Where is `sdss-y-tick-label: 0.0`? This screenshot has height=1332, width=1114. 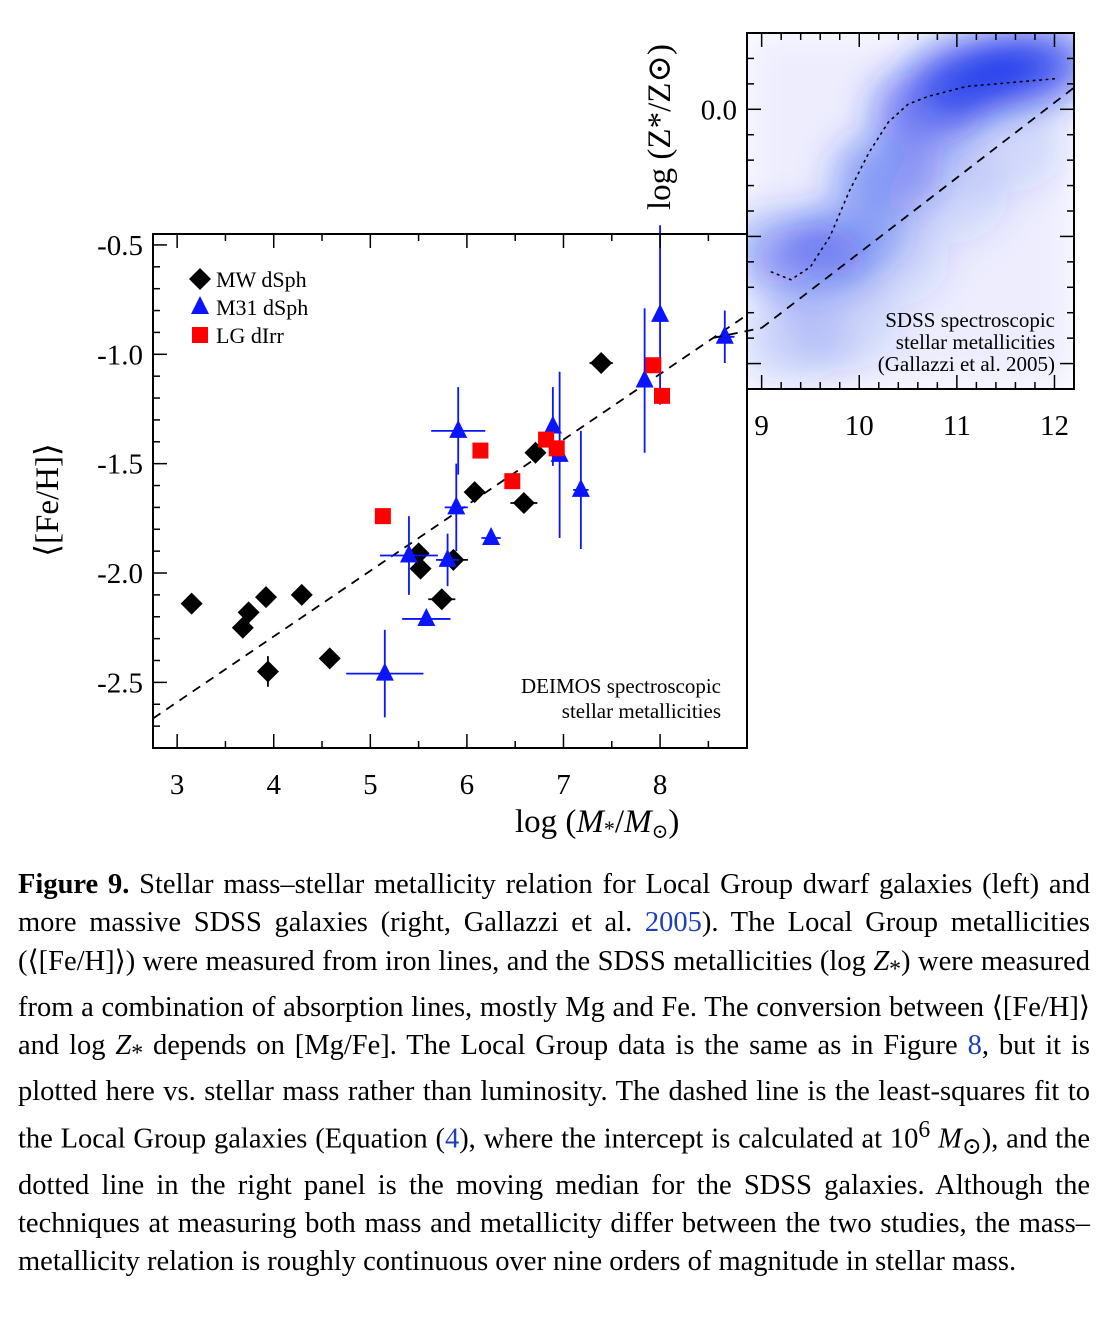
sdss-y-tick-label: 0.0 is located at coordinates (719, 110).